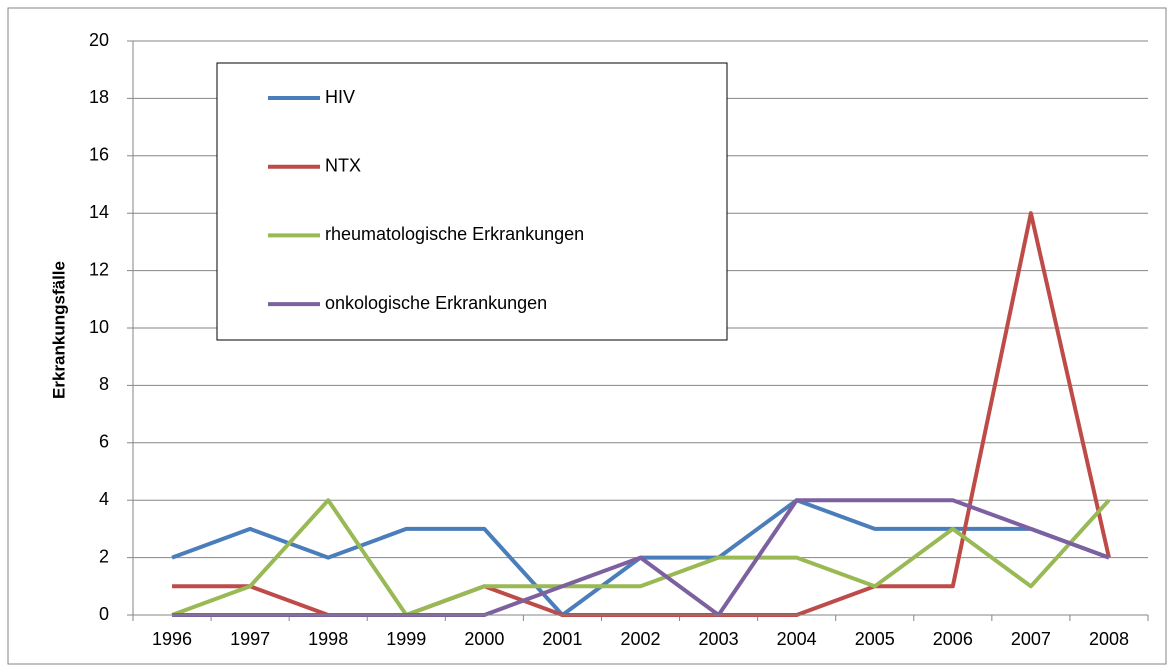  What do you see at coordinates (104, 499) in the screenshot?
I see `y-tick-label: 4` at bounding box center [104, 499].